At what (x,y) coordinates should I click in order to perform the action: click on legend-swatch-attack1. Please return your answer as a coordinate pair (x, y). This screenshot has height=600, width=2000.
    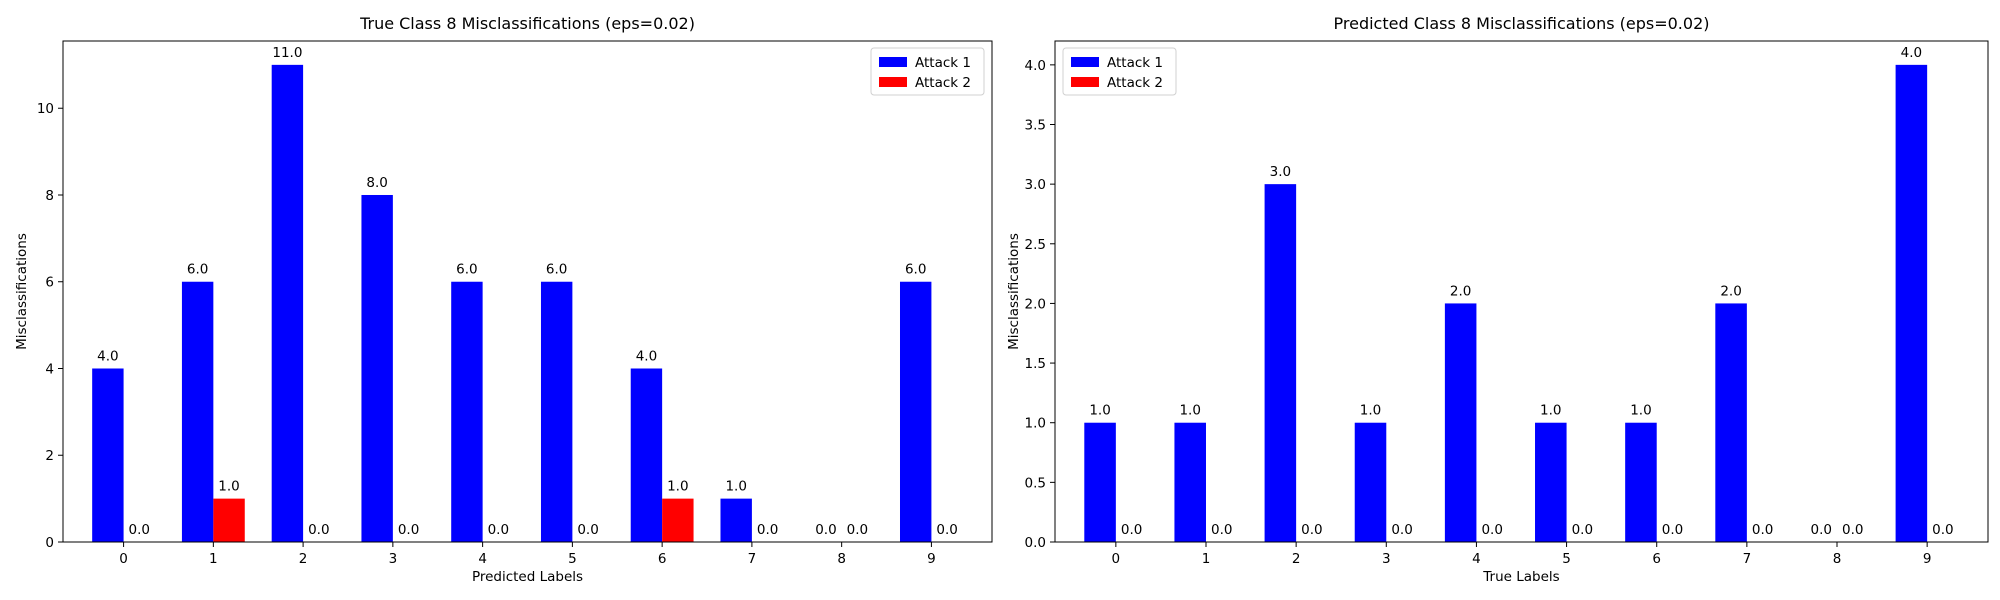
    Looking at the image, I should click on (1085, 62).